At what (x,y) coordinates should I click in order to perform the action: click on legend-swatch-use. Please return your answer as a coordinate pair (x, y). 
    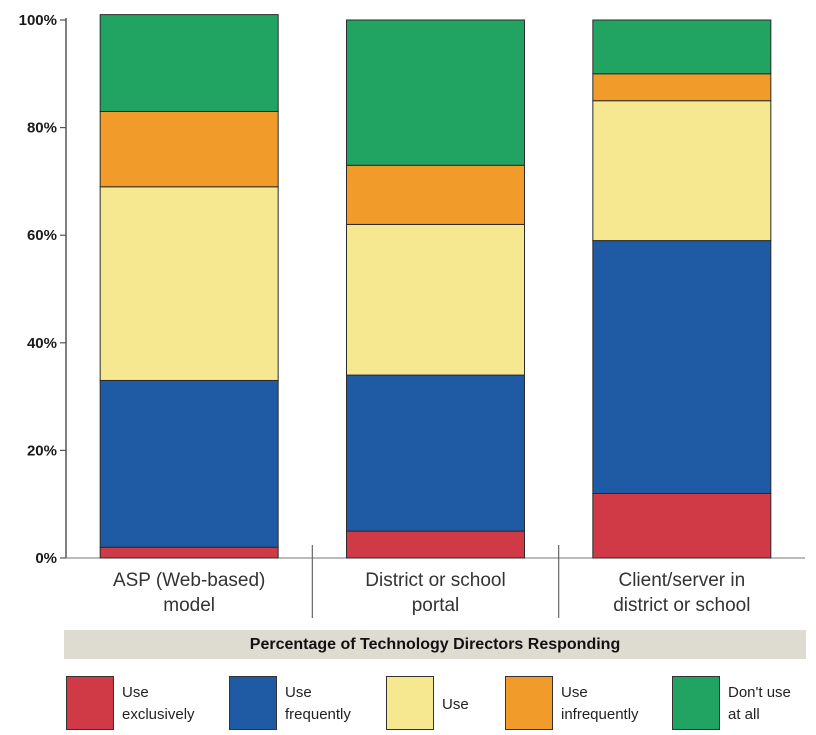
    Looking at the image, I should click on (410, 703).